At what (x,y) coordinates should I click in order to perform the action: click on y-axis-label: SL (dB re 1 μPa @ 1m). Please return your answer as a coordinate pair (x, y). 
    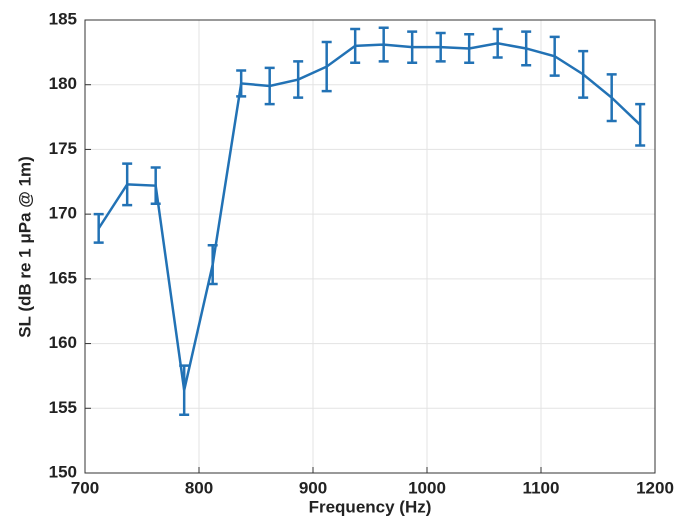
    Looking at the image, I should click on (24, 247).